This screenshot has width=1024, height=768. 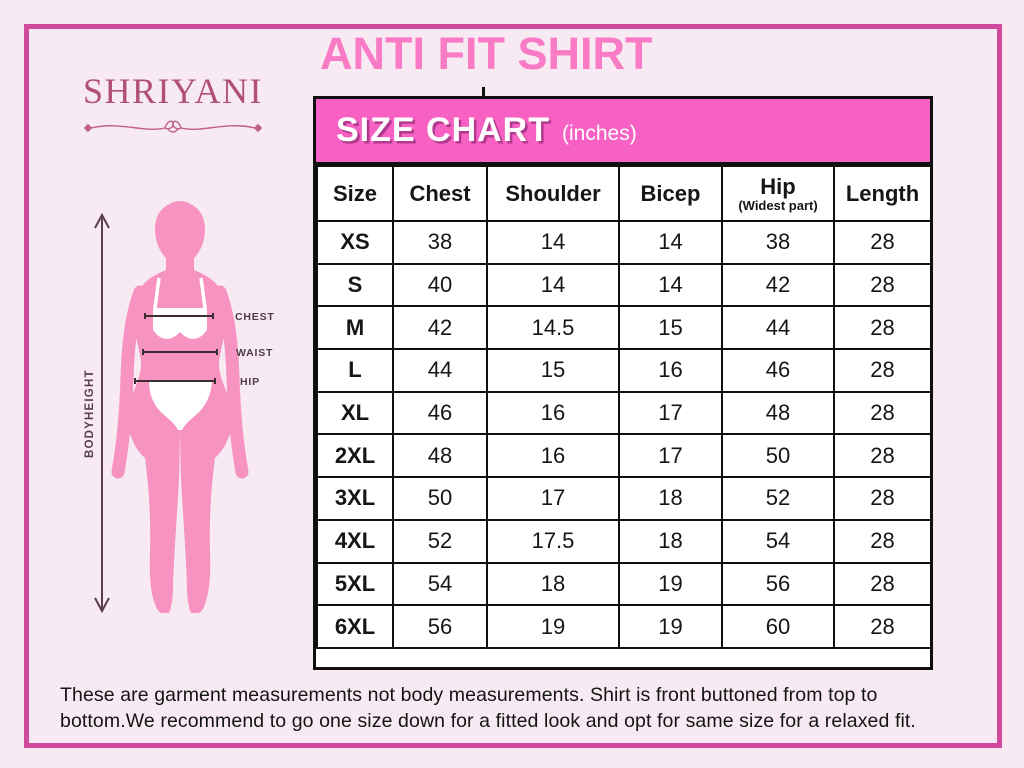 I want to click on table-row: M 42 14.5 15 44 28, so click(x=624, y=328).